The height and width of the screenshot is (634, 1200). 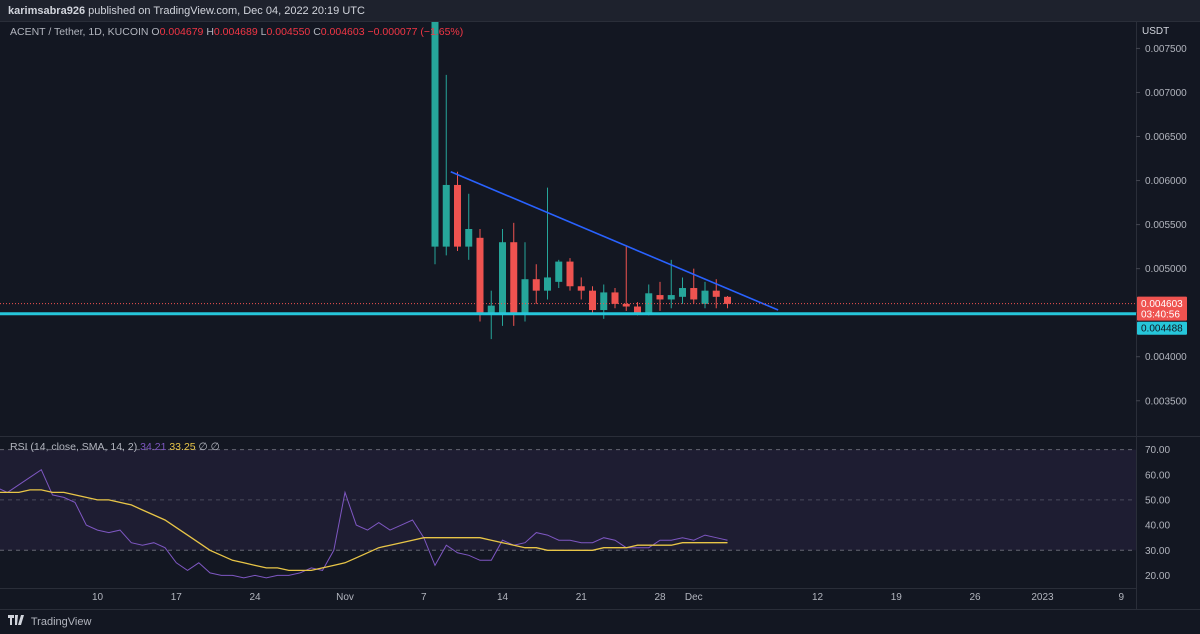 I want to click on rsi-tick-label: 70.00, so click(x=1157, y=450).